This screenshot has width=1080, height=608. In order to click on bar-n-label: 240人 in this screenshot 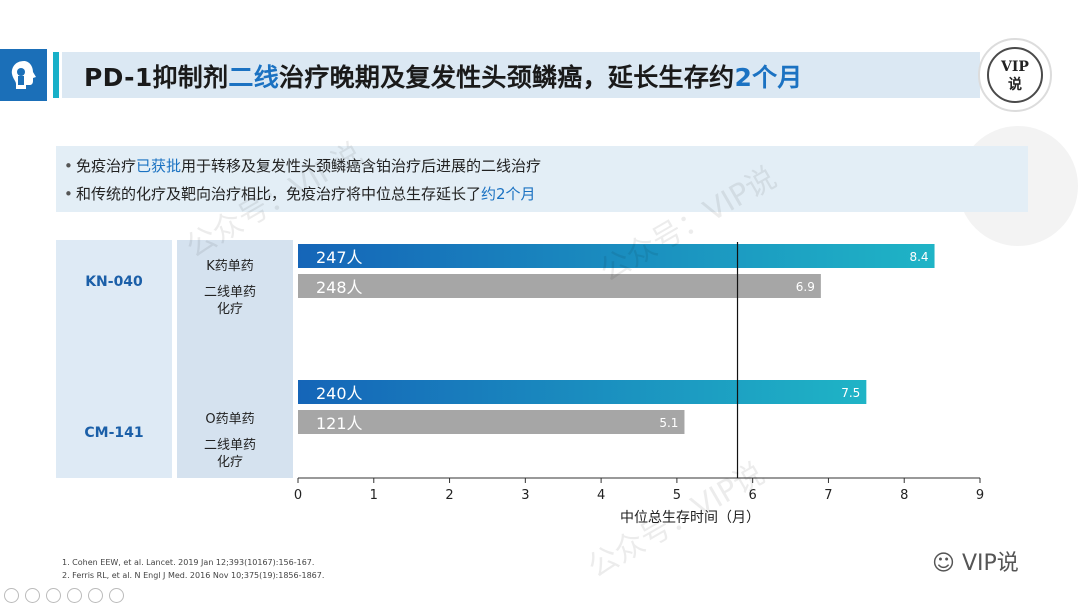, I will do `click(339, 393)`.